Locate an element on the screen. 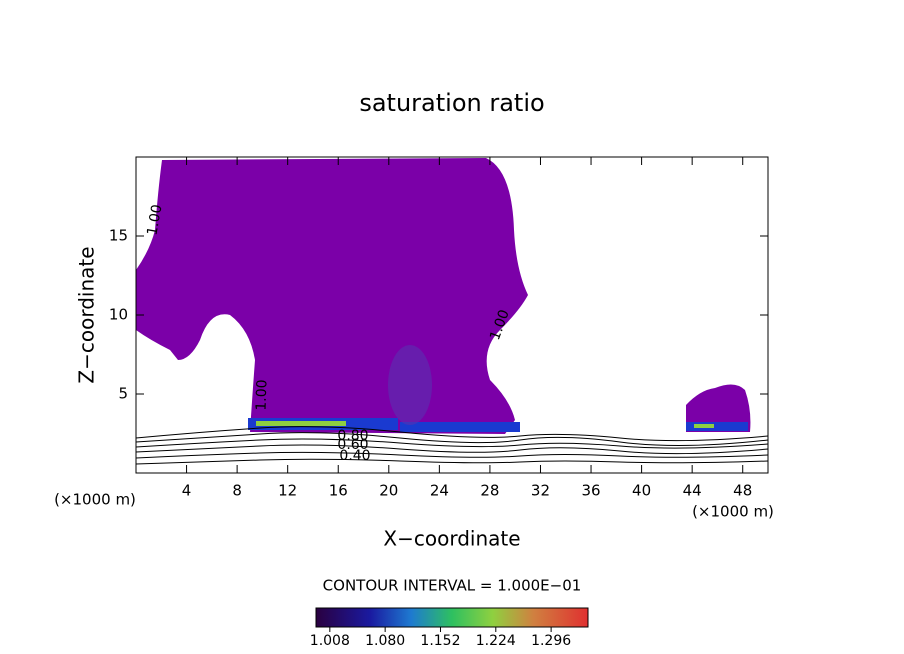 The image size is (904, 654). chart-title: saturation ratio is located at coordinates (451, 103).